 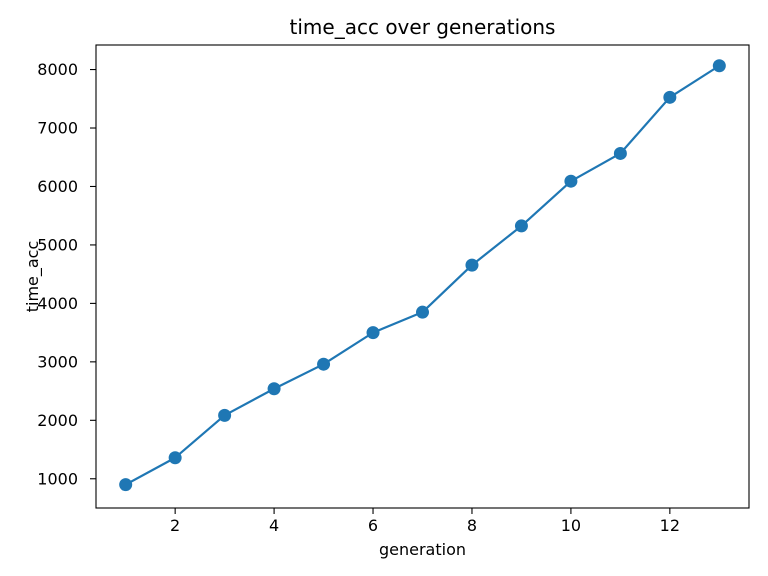 I want to click on x-tick-label: 8, so click(x=472, y=525).